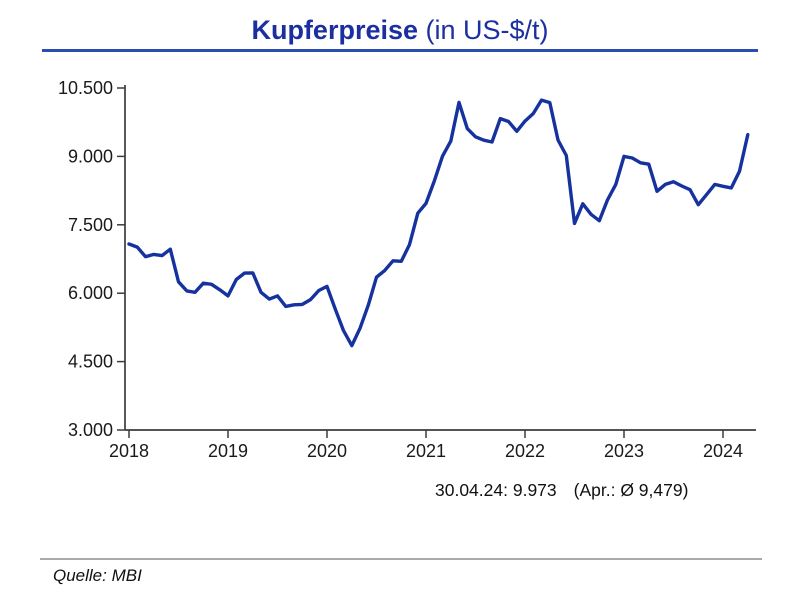 Image resolution: width=800 pixels, height=600 pixels. Describe the element at coordinates (561, 490) in the screenshot. I see `latest-value-annotation: 30.04.24: 9.973 (Apr.: Ø 9,479)` at that location.